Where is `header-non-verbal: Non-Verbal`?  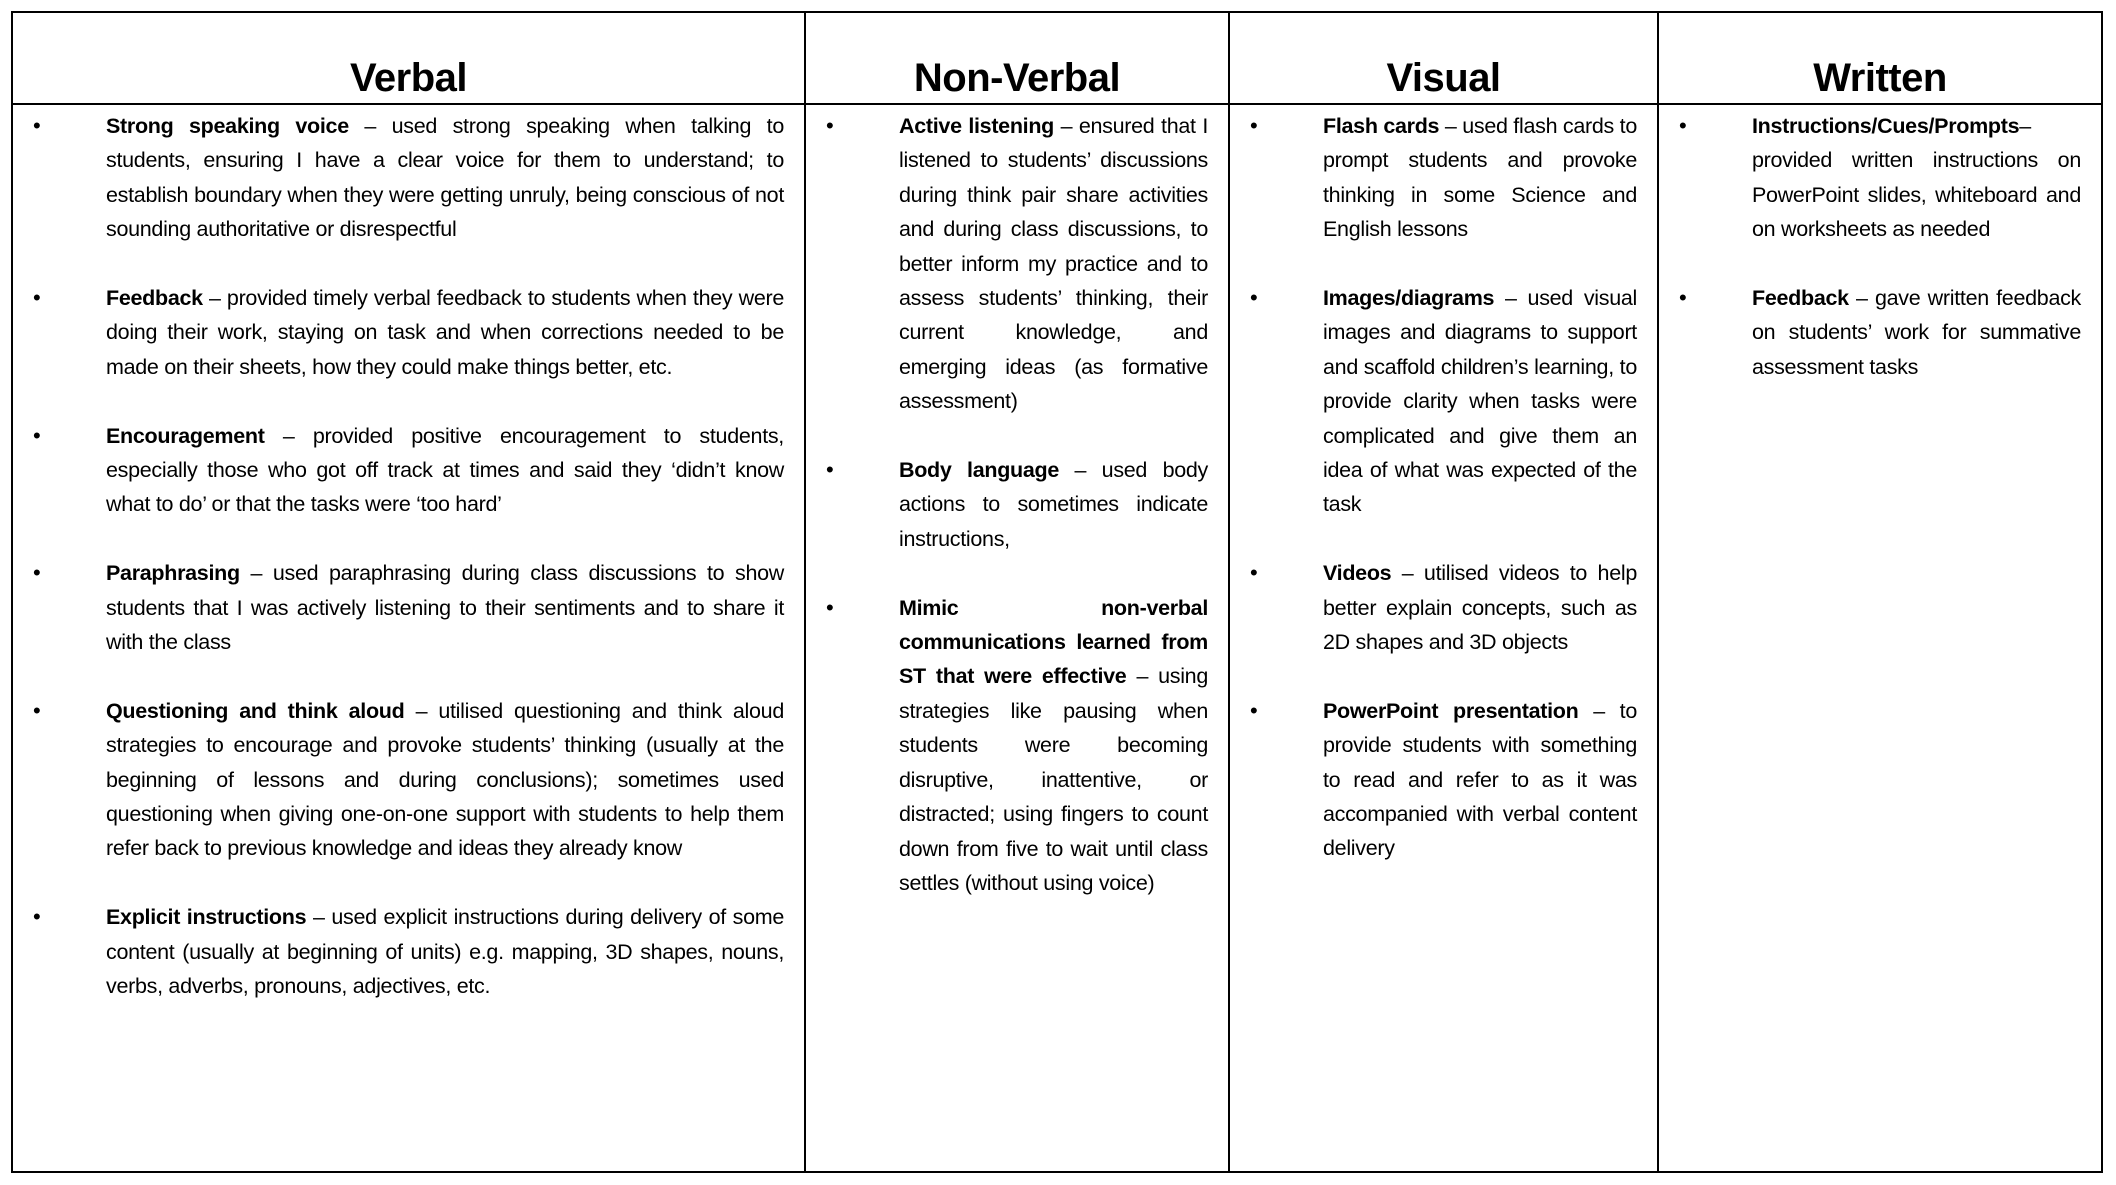 header-non-verbal: Non-Verbal is located at coordinates (1018, 58).